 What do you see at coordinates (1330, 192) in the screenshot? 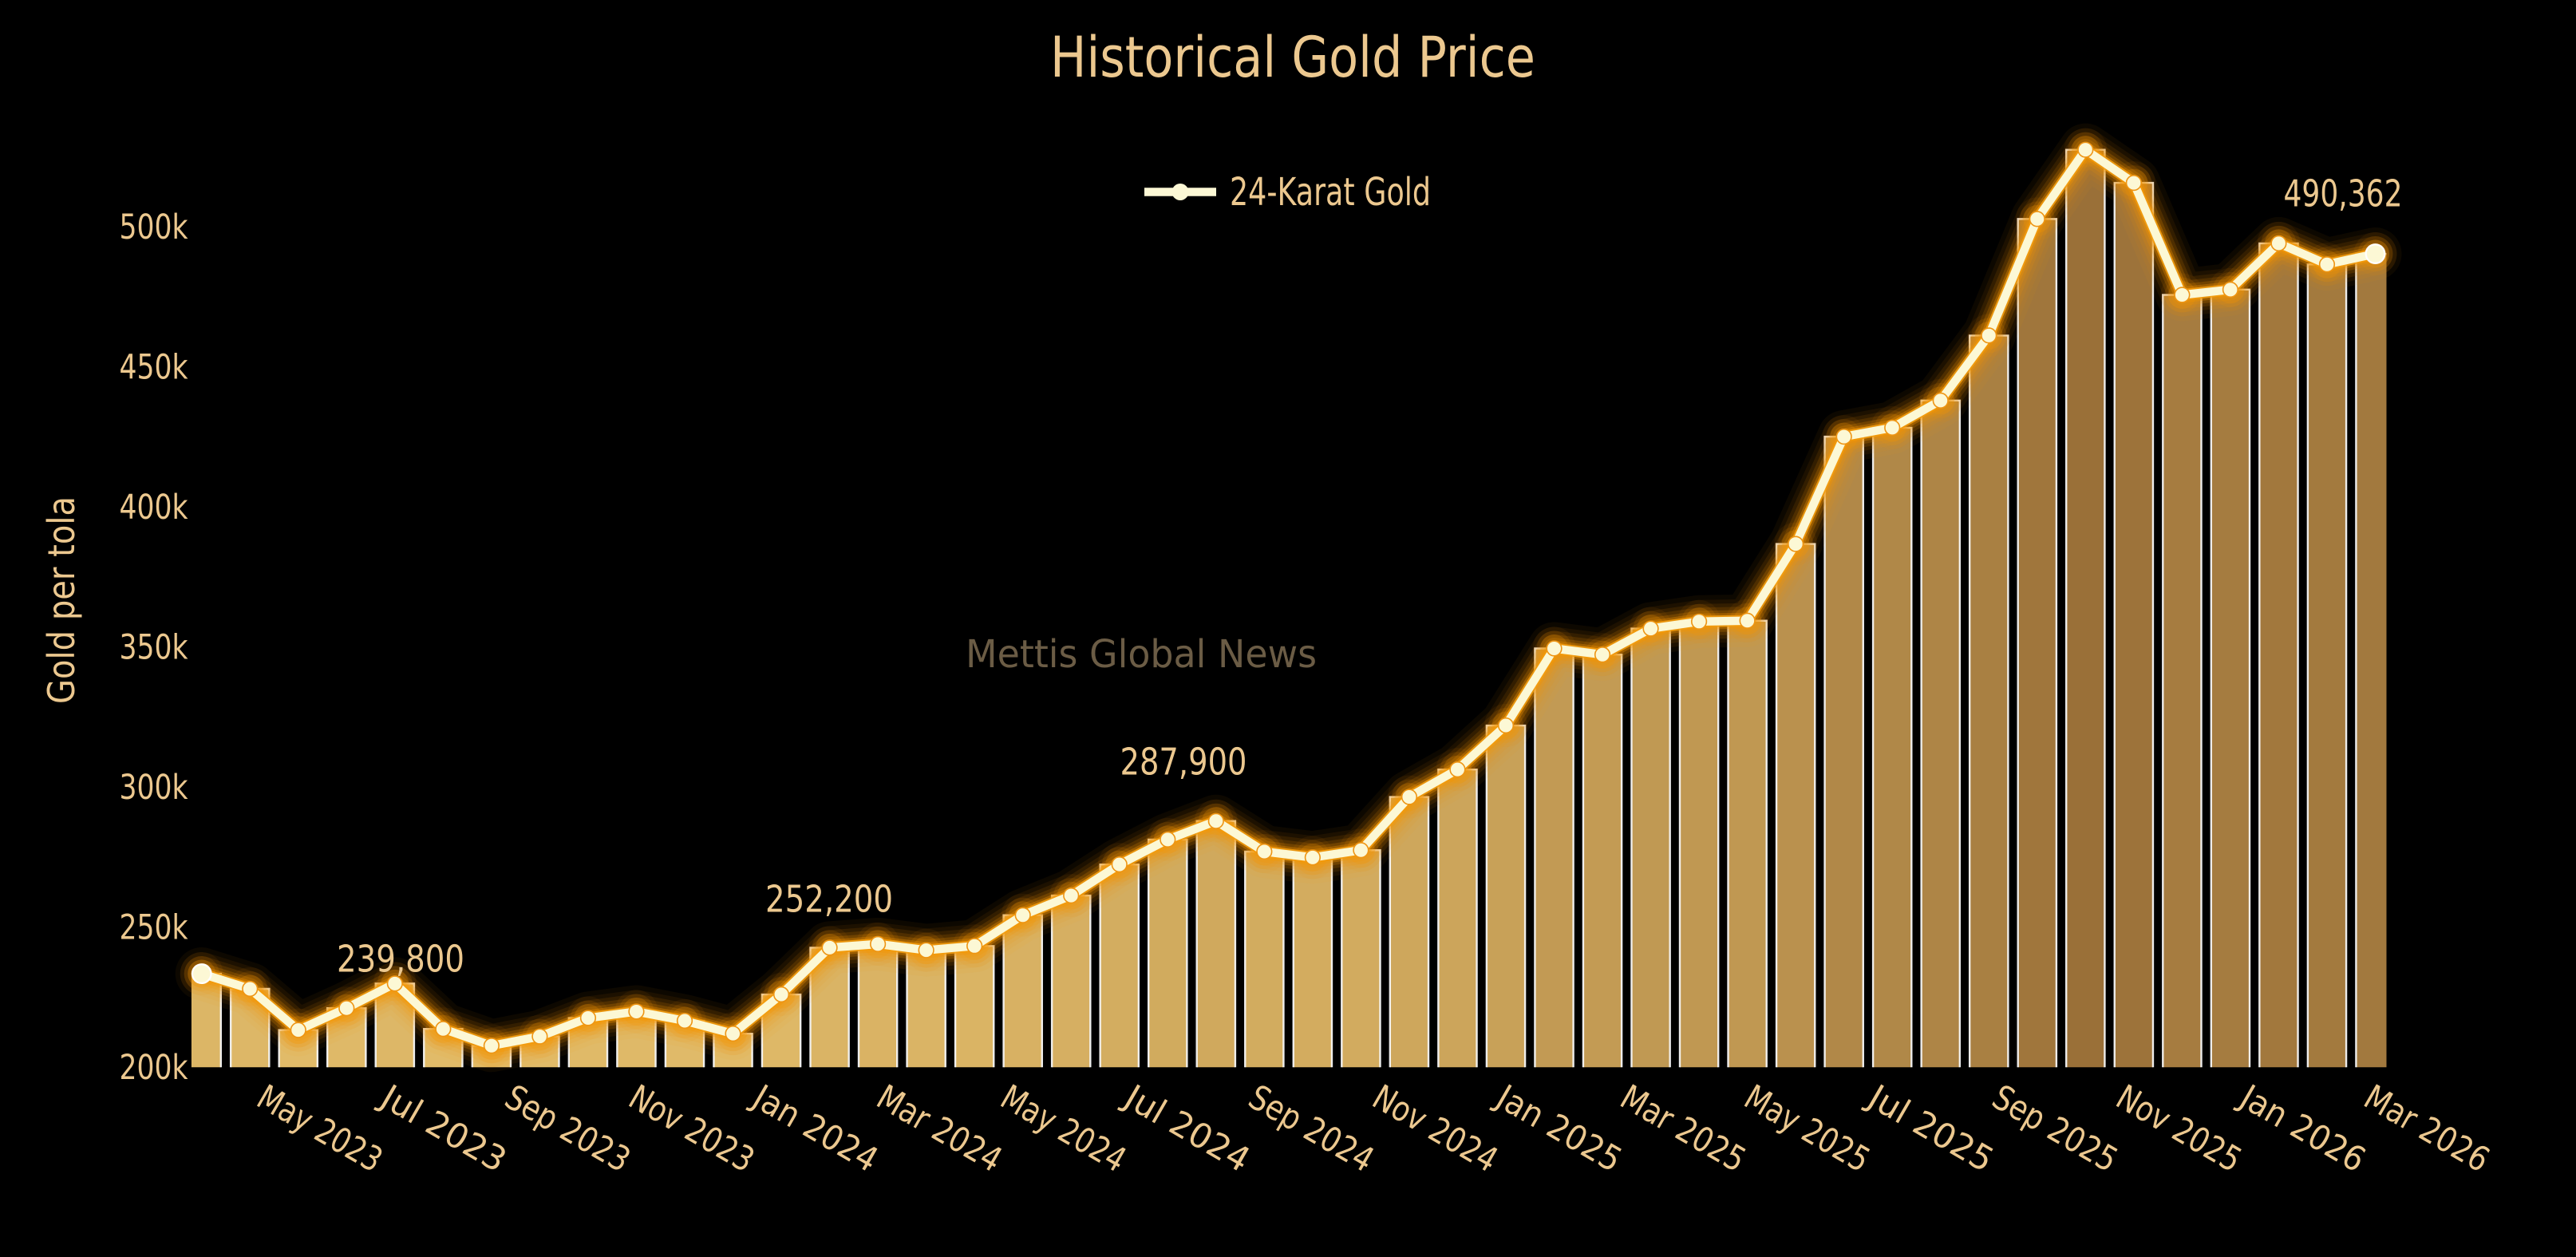
I see `legend-label: 24-Karat Gold` at bounding box center [1330, 192].